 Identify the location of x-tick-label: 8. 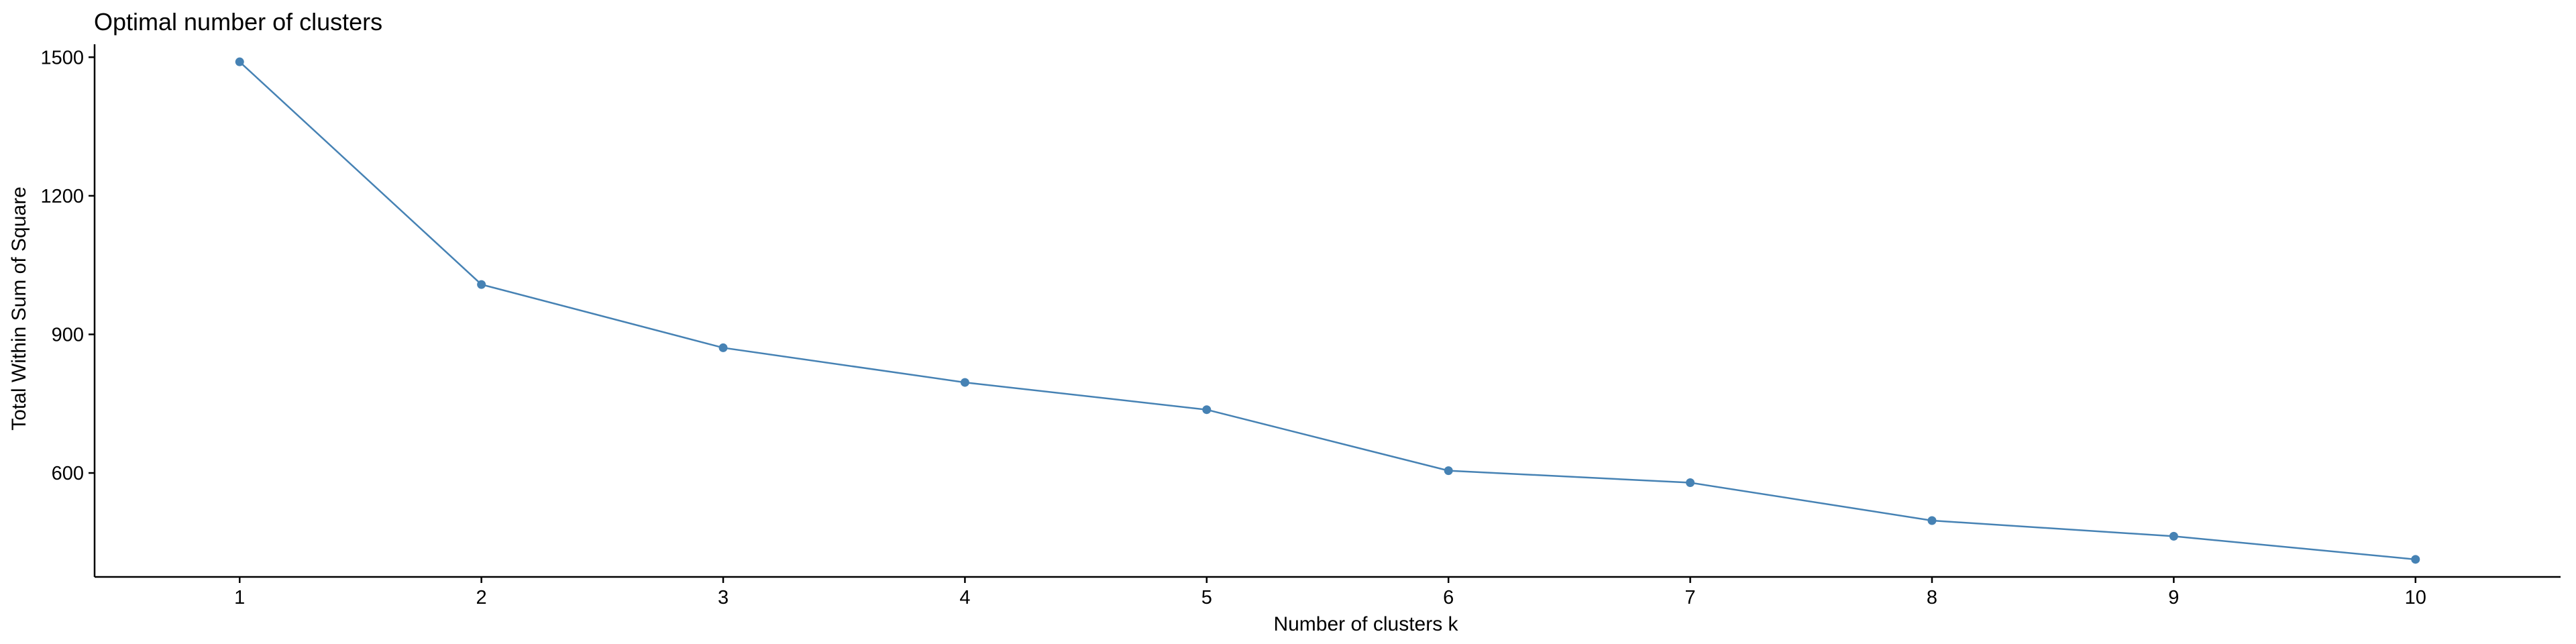
(1932, 597).